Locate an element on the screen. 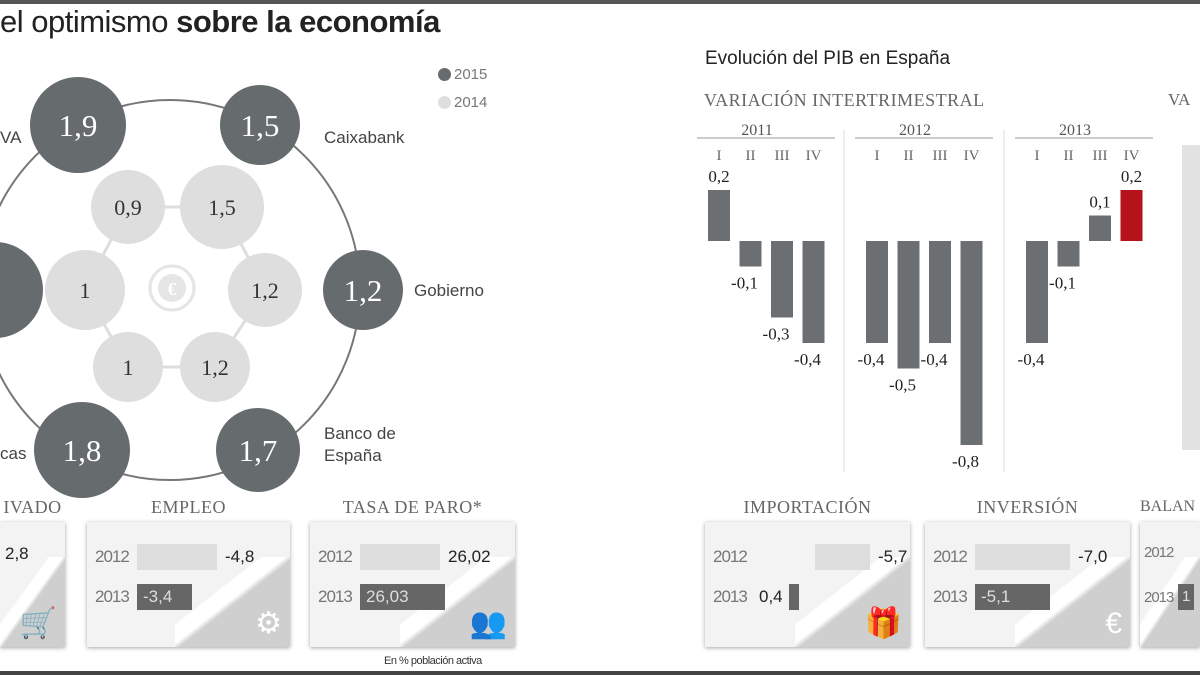  legend-2015: 2015 is located at coordinates (462, 74).